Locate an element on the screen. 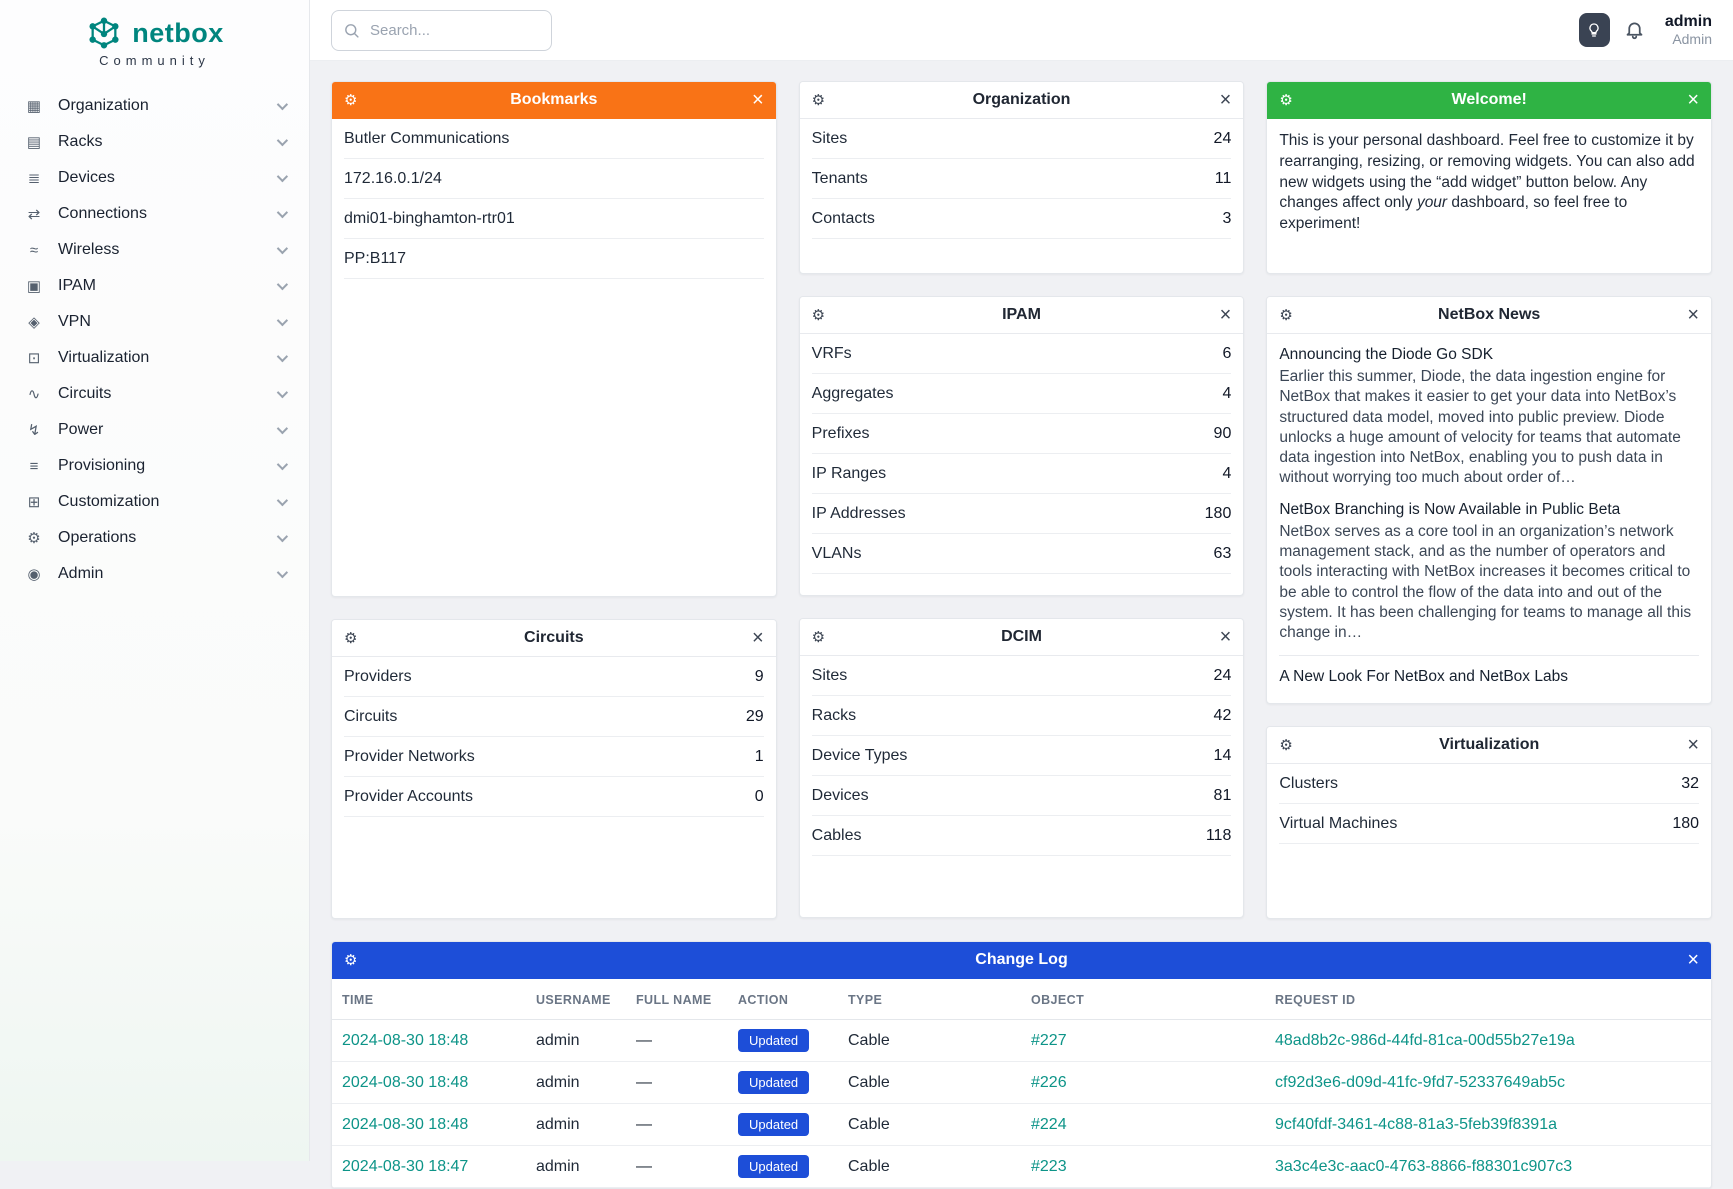 The width and height of the screenshot is (1733, 1189). widget-title: Bookmarks is located at coordinates (554, 99).